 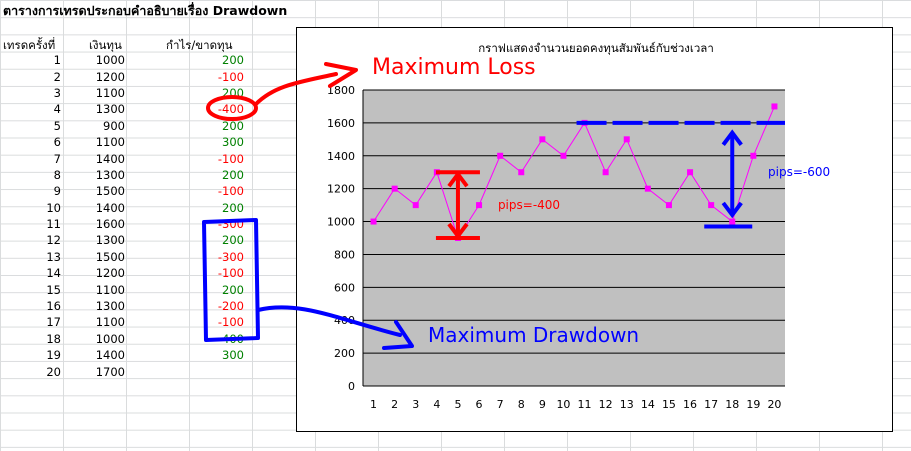 I want to click on capital-cell: 1700, so click(x=110, y=371).